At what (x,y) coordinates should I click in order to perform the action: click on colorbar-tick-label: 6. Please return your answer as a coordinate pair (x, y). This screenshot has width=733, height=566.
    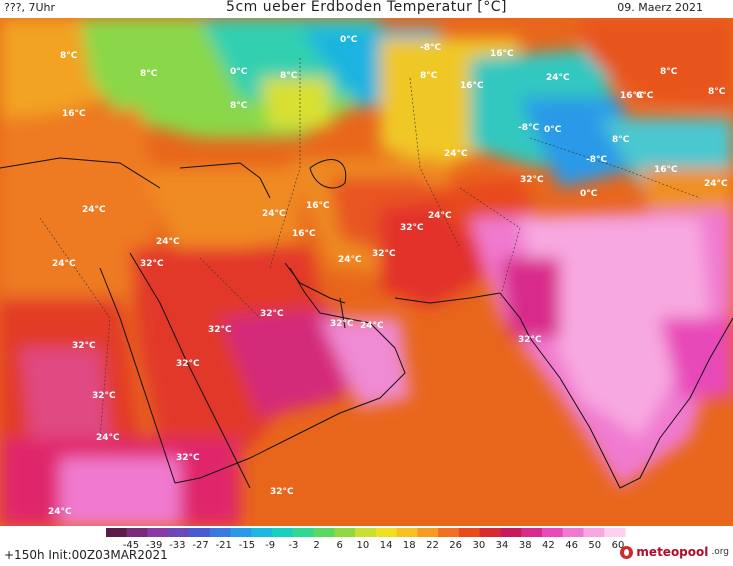
    Looking at the image, I should click on (339, 545).